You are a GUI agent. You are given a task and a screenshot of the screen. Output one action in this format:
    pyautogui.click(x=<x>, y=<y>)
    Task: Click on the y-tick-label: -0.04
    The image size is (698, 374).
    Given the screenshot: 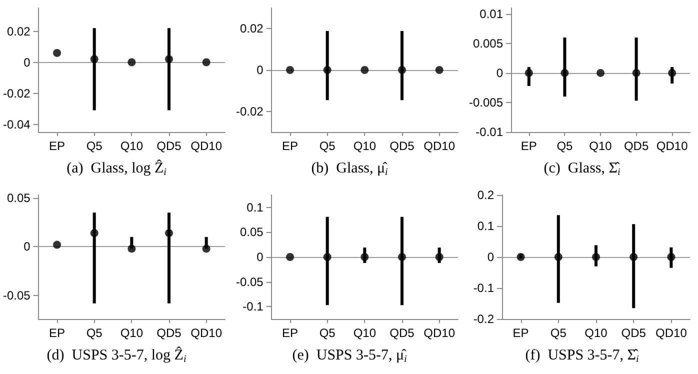 What is the action you would take?
    pyautogui.click(x=16, y=124)
    